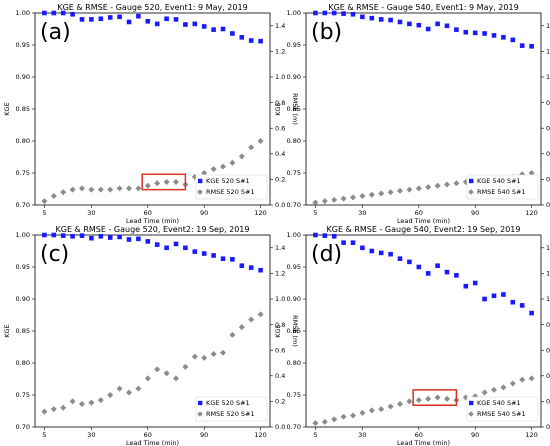 This screenshot has height=446, width=550. Describe the element at coordinates (548, 299) in the screenshot. I see `y2-tick-label: 1.0` at that location.